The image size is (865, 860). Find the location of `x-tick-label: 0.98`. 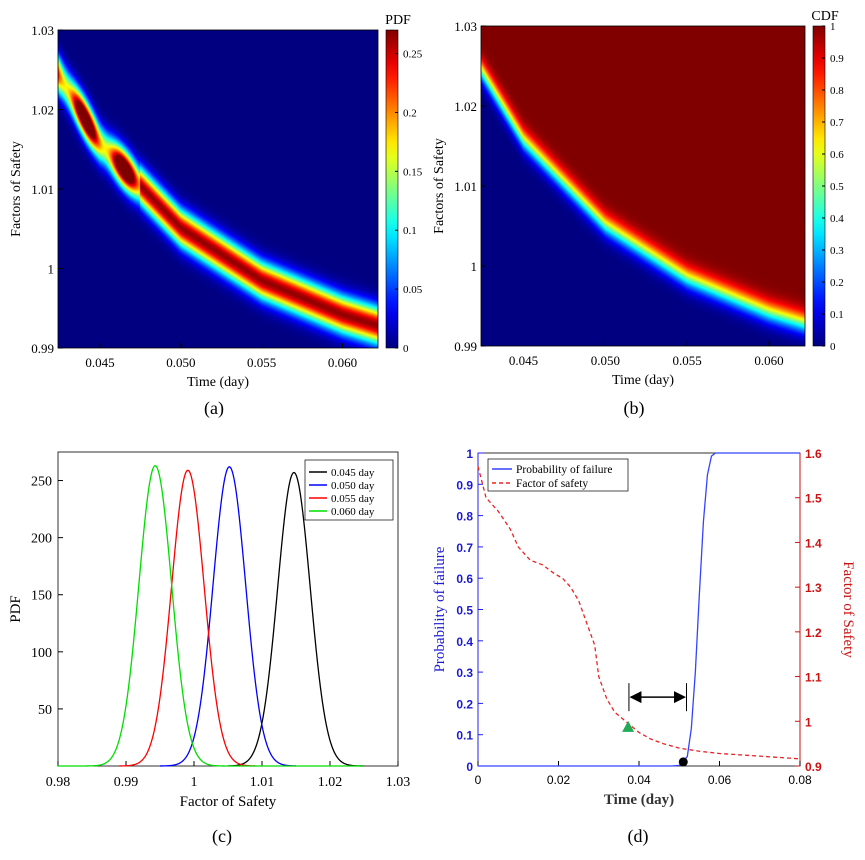

x-tick-label: 0.98 is located at coordinates (58, 782).